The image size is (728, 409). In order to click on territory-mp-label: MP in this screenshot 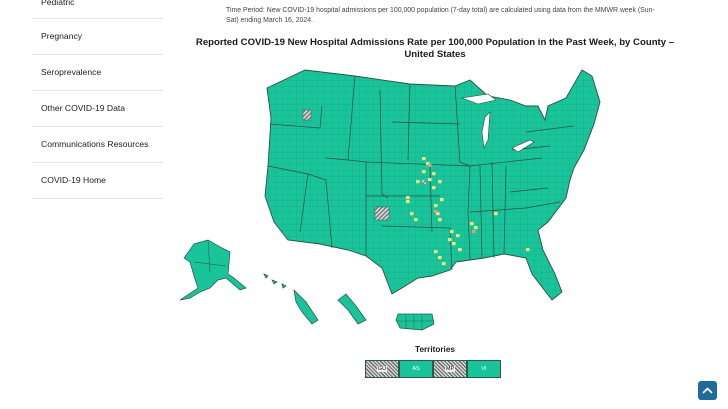, I will do `click(450, 369)`.